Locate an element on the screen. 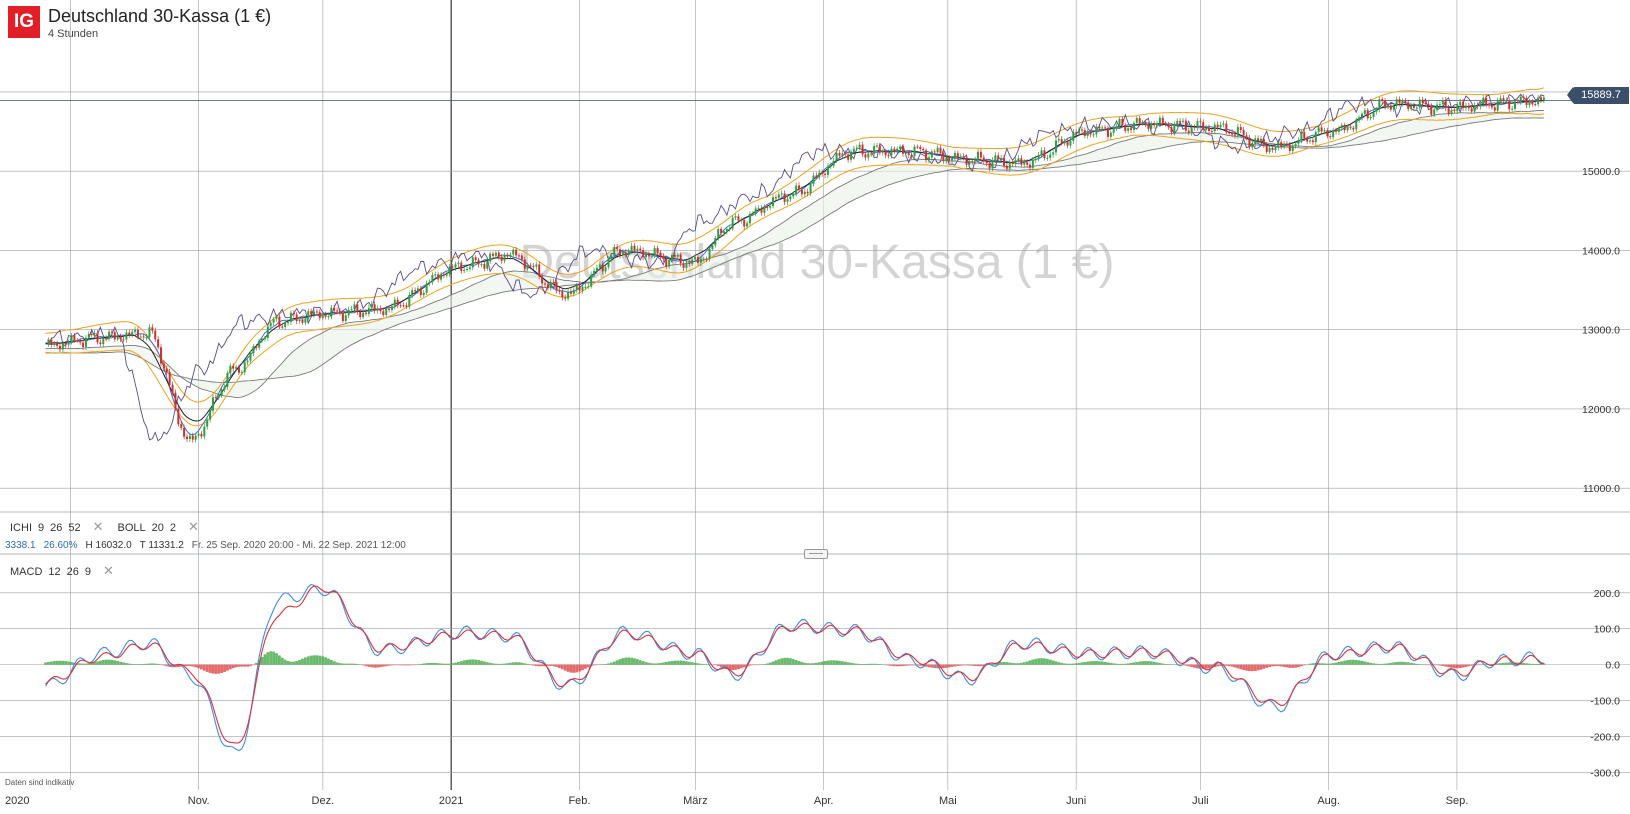 This screenshot has height=814, width=1630. macd-indicator-label: MACD is located at coordinates (26, 572).